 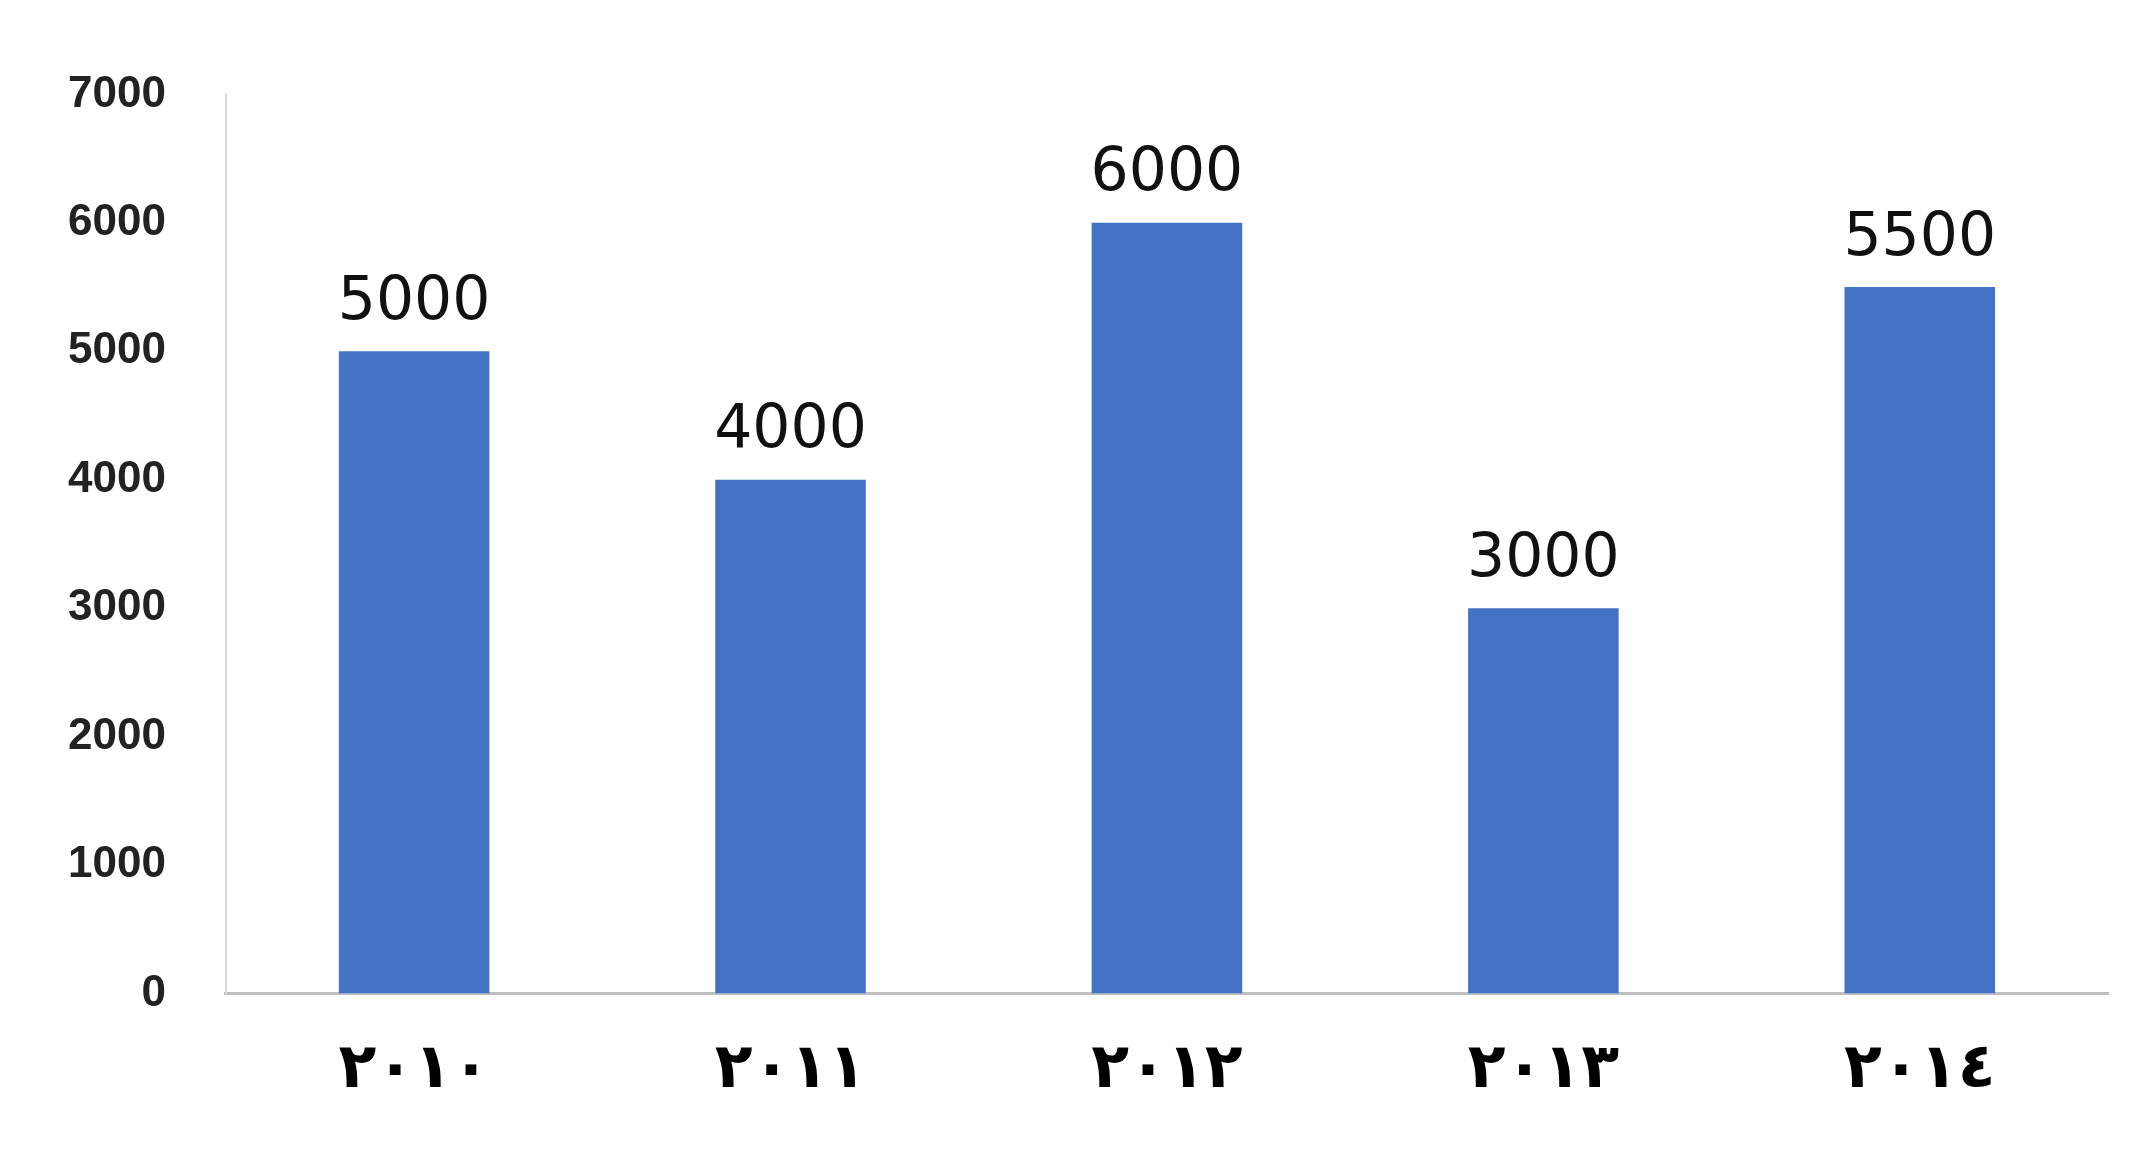 What do you see at coordinates (790, 1065) in the screenshot?
I see `x-tick-label: ٢٠١١` at bounding box center [790, 1065].